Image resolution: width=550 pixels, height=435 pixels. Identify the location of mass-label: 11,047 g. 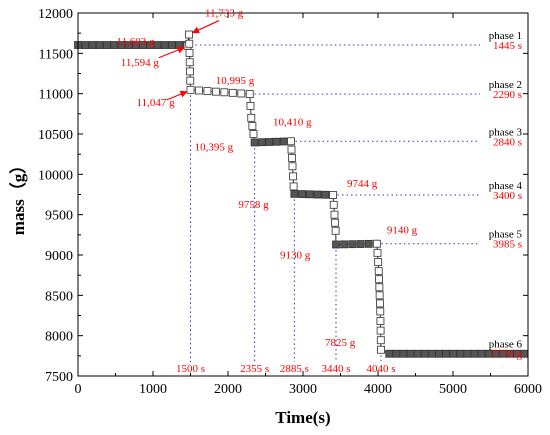
(156, 103).